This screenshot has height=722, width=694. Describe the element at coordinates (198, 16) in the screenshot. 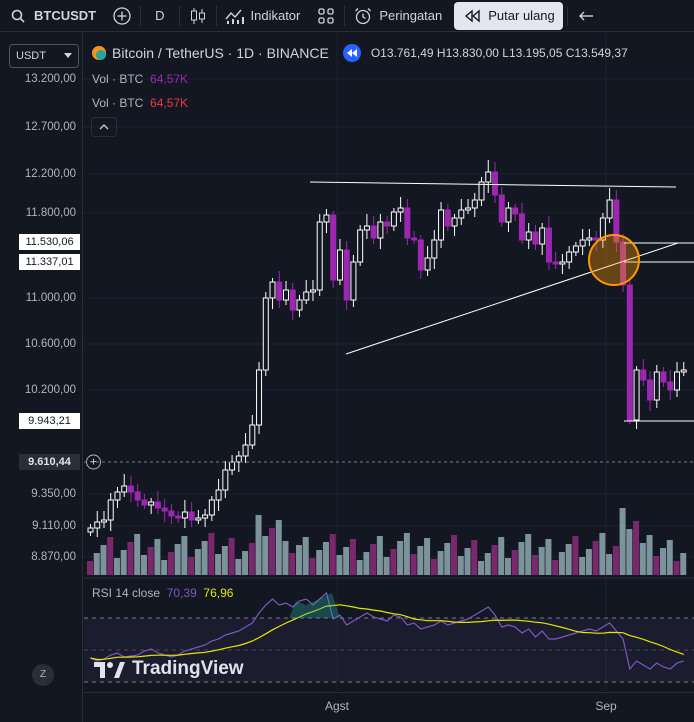

I see `chart-type-button` at that location.